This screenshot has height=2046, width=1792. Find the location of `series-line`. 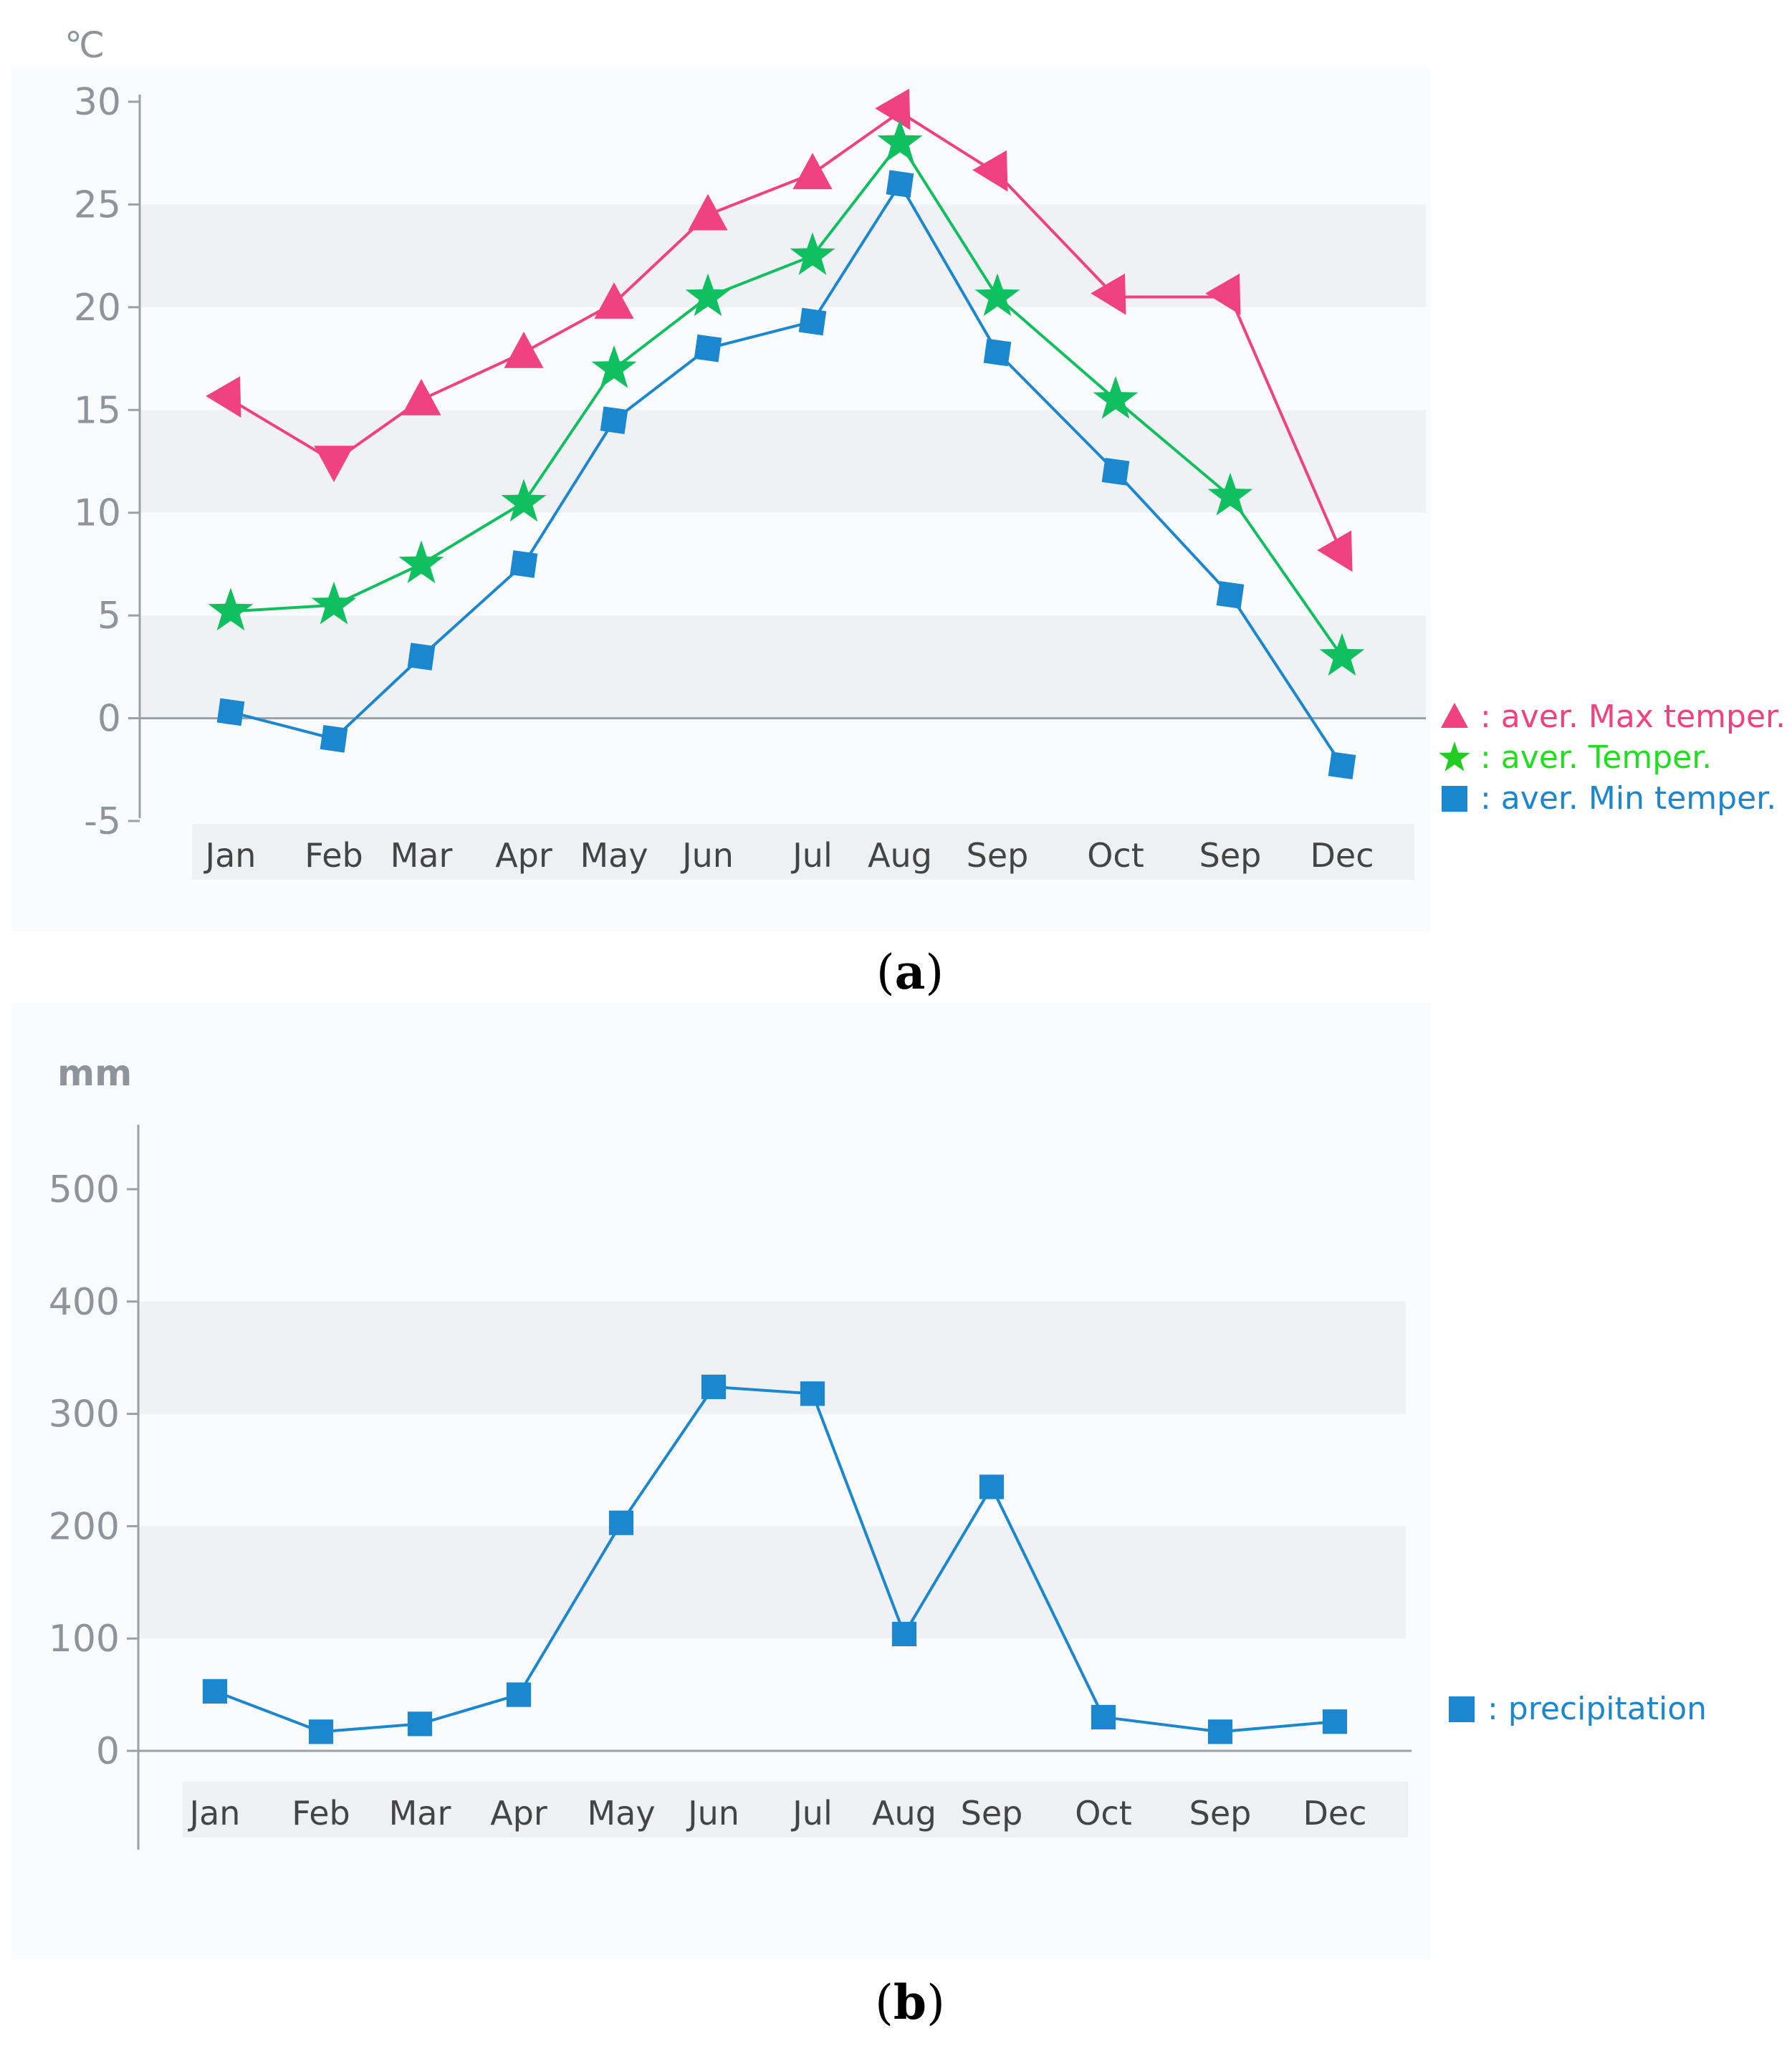

series-line is located at coordinates (775, 1559).